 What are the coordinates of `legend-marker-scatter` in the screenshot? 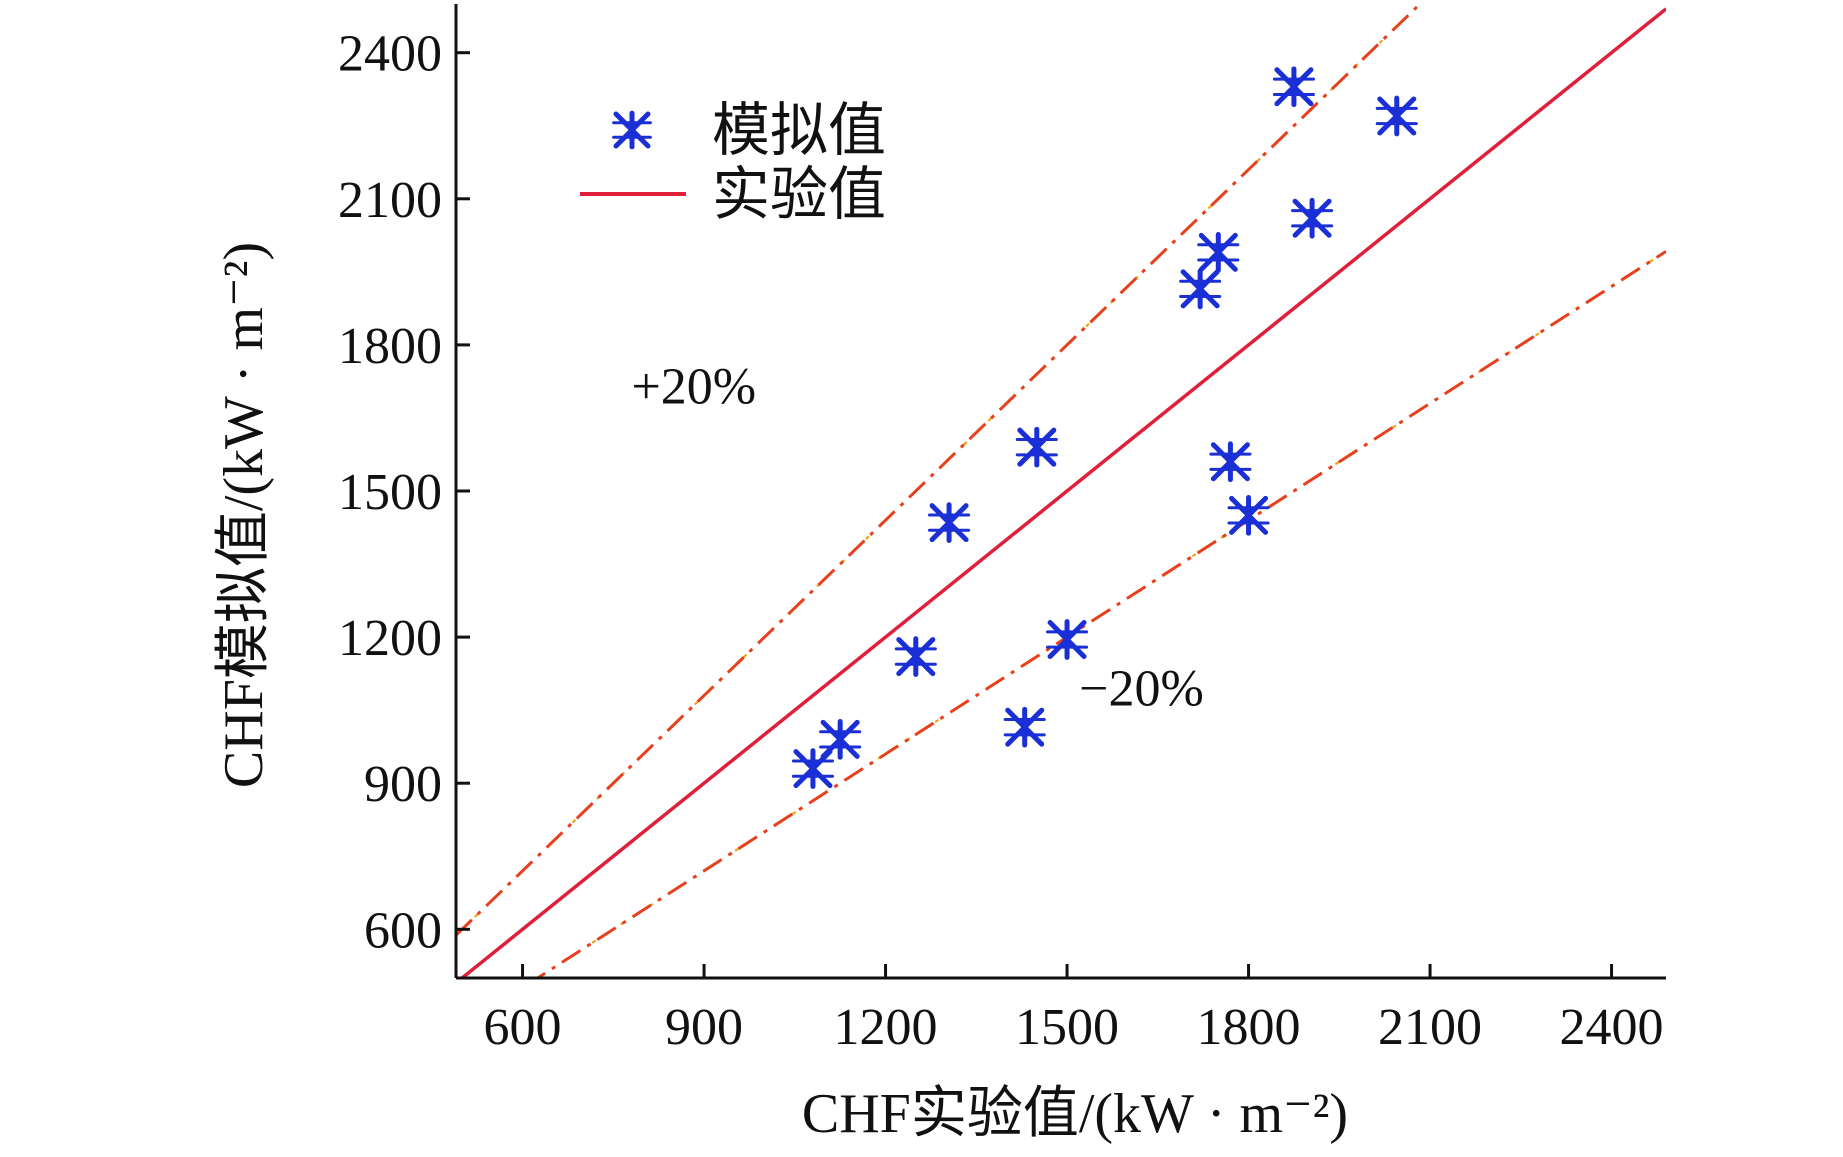 It's located at (632, 130).